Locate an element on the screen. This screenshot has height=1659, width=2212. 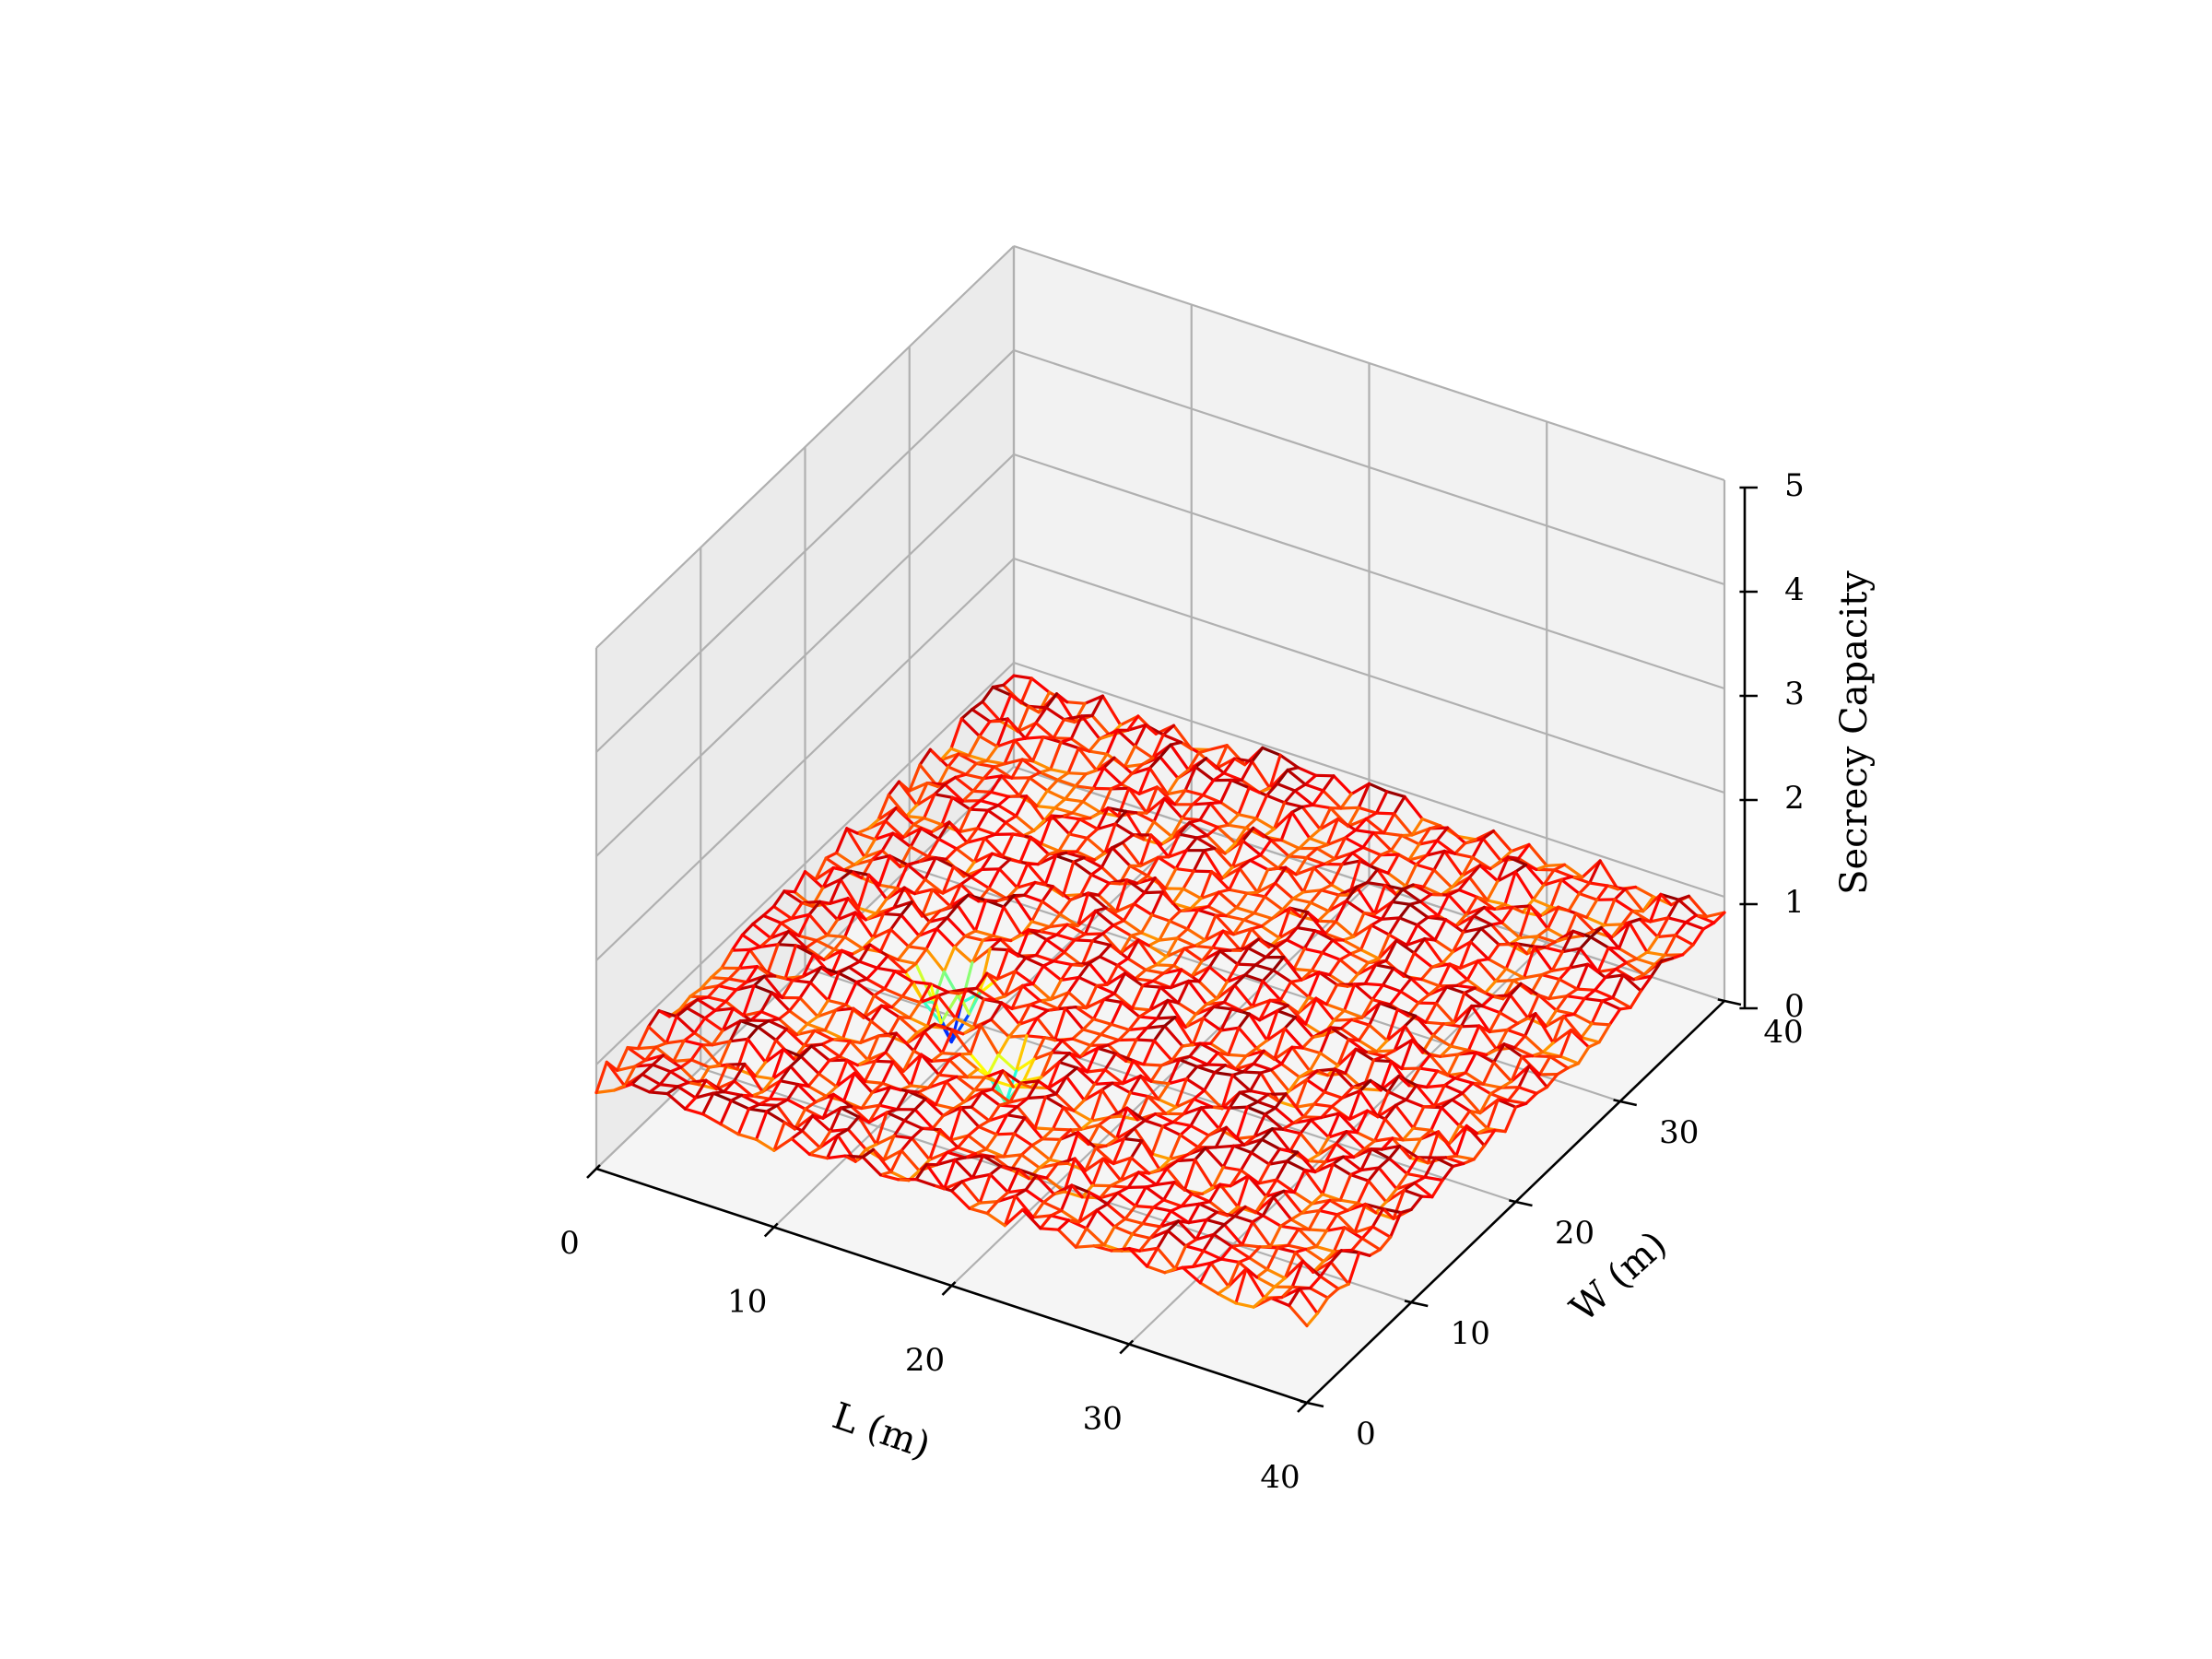
x-tick is located at coordinates (593, 1171).